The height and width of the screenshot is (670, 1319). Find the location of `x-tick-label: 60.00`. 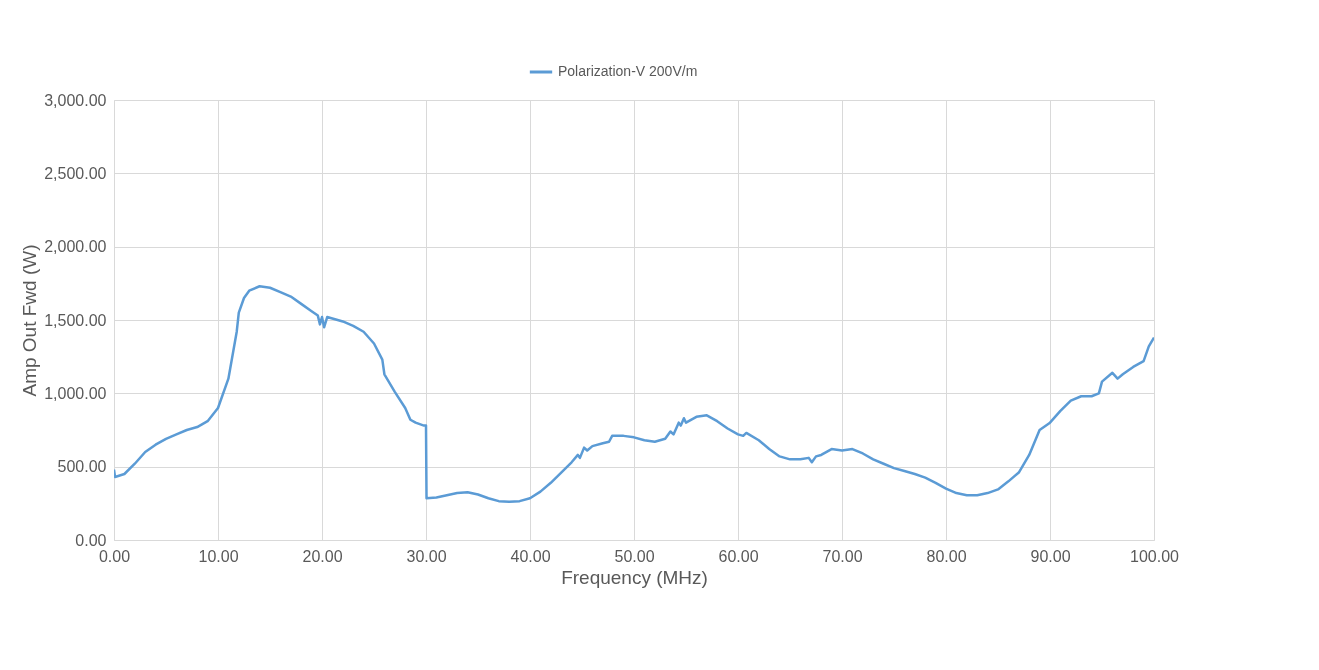

x-tick-label: 60.00 is located at coordinates (738, 556).